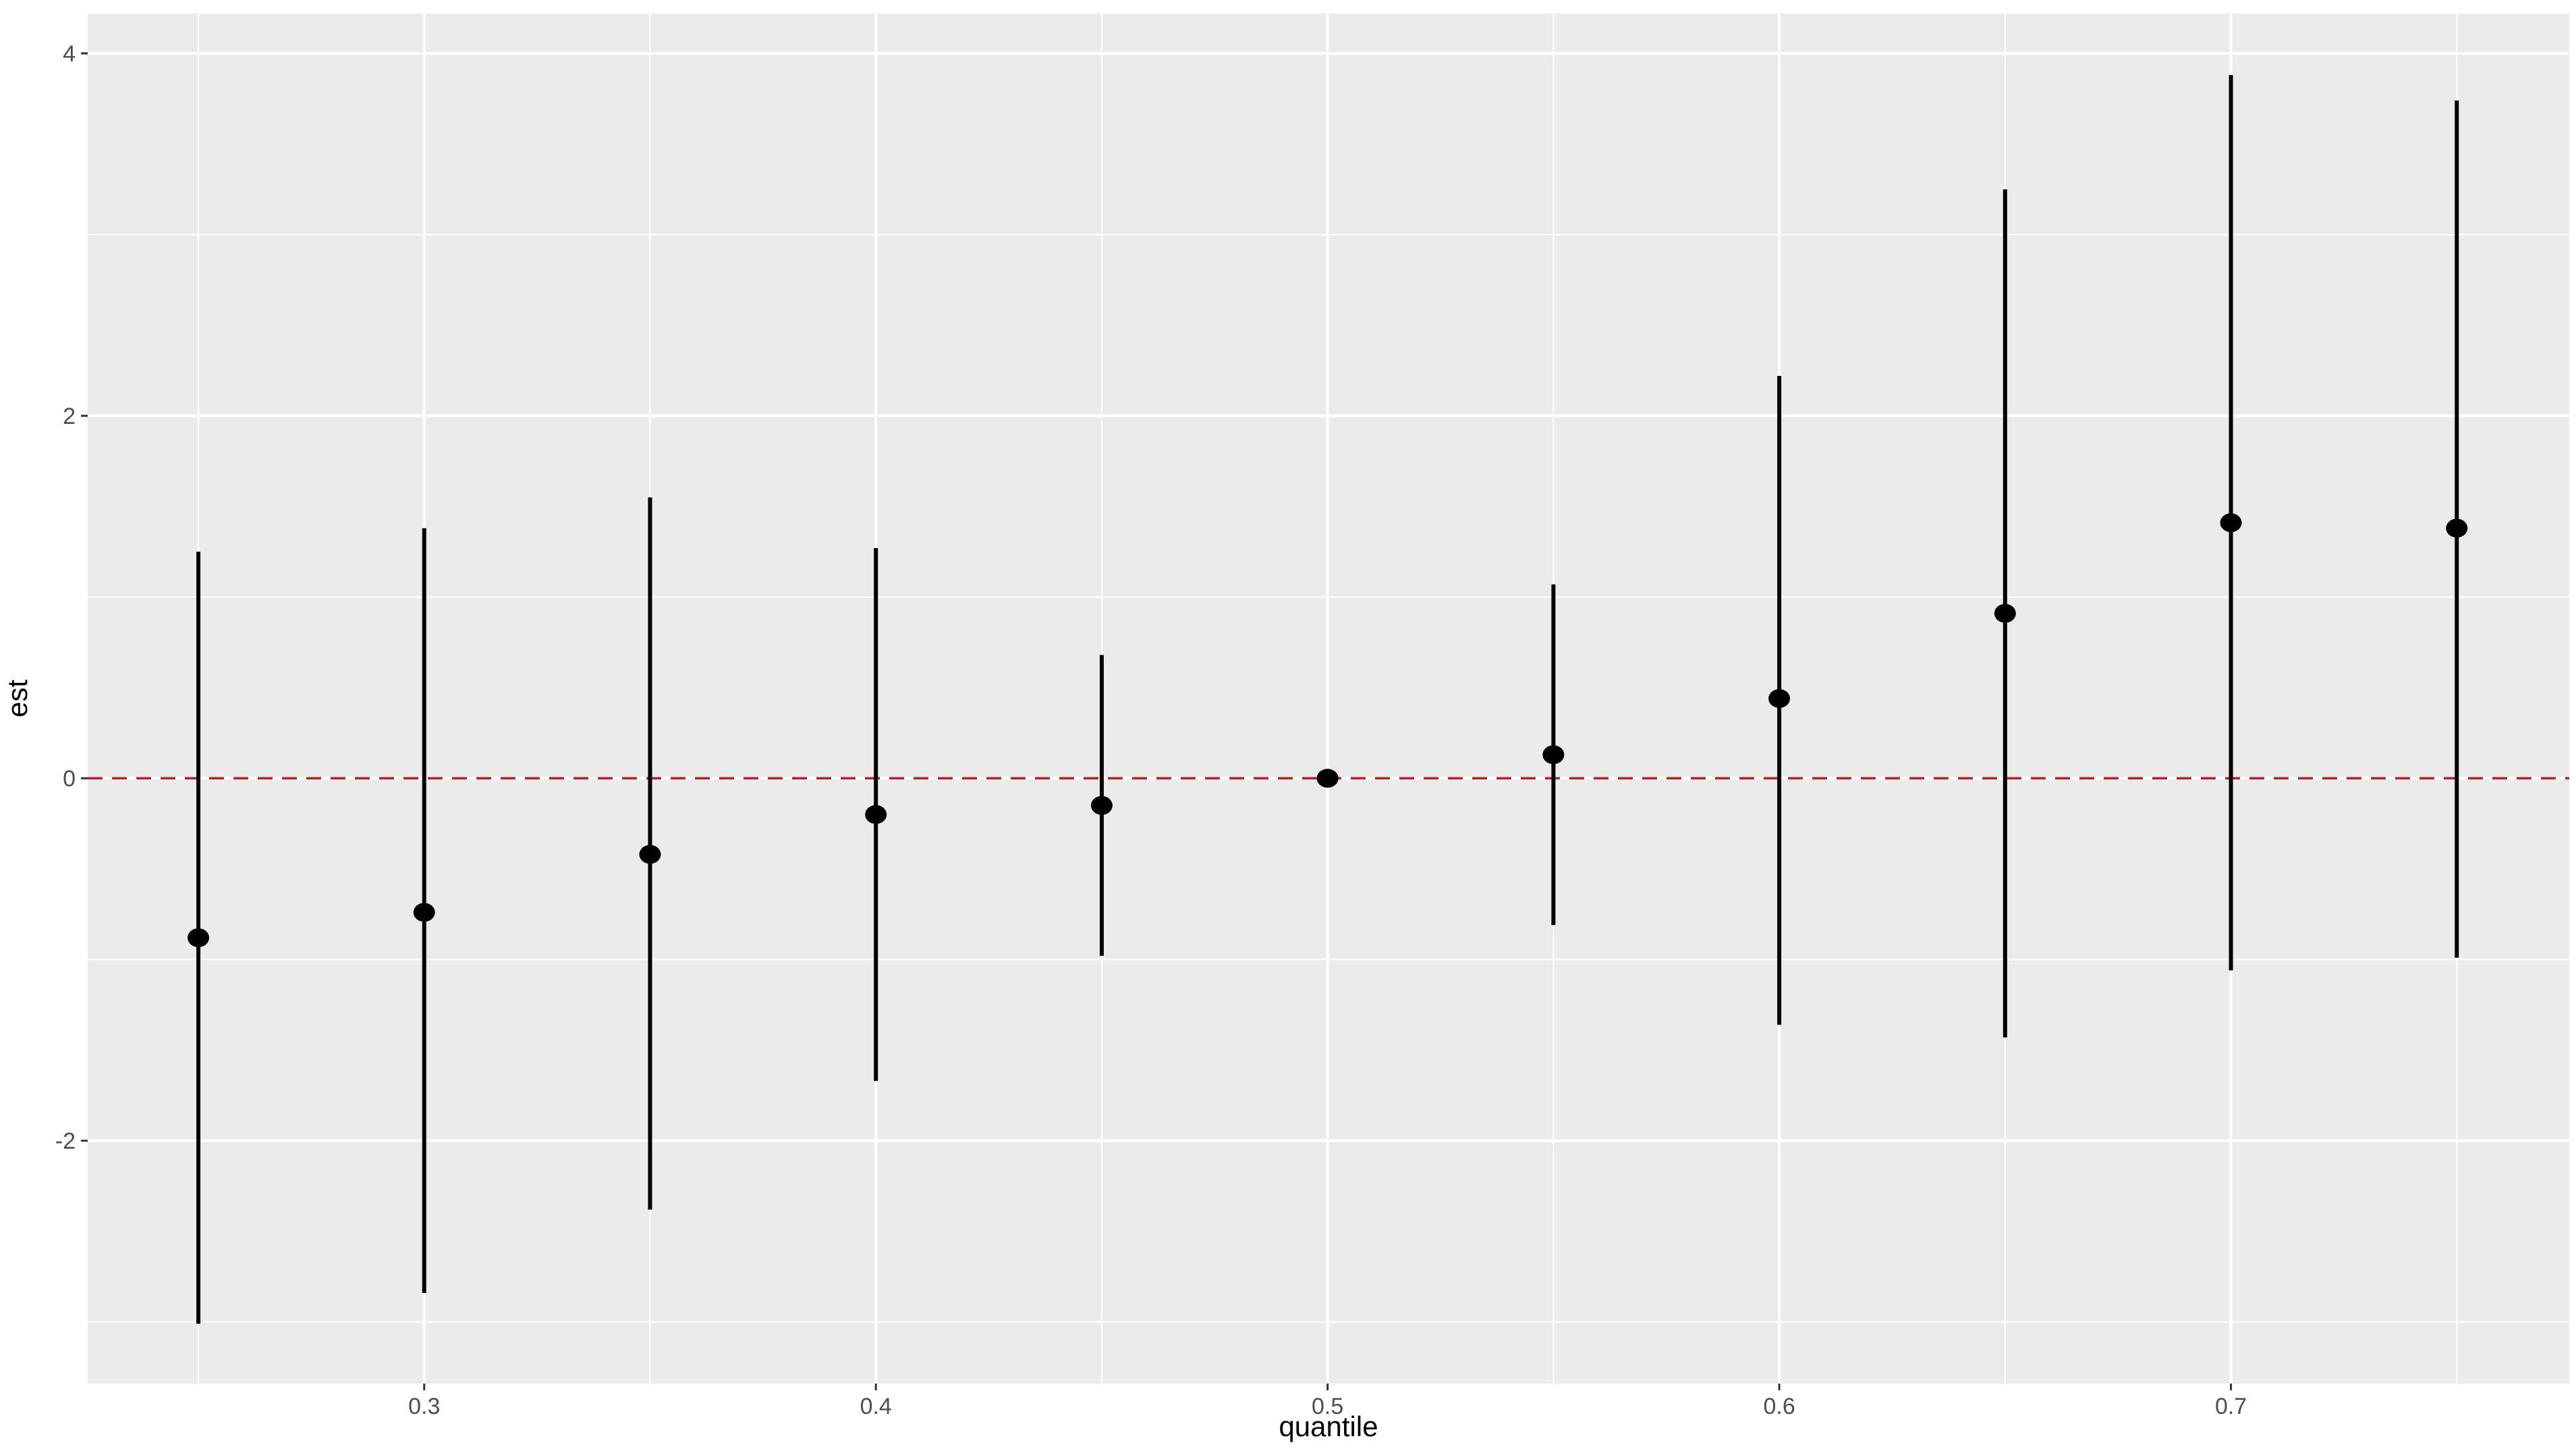  Describe the element at coordinates (69, 54) in the screenshot. I see `y-tick-label: 4` at that location.